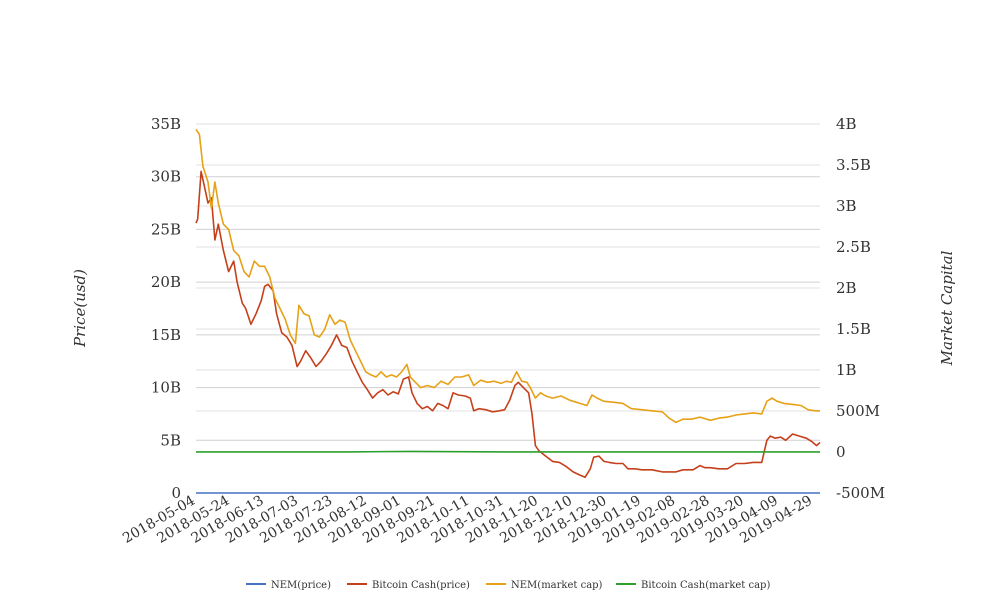 The image size is (1008, 616). Describe the element at coordinates (846, 288) in the screenshot. I see `y2-tick-label: 2B` at that location.